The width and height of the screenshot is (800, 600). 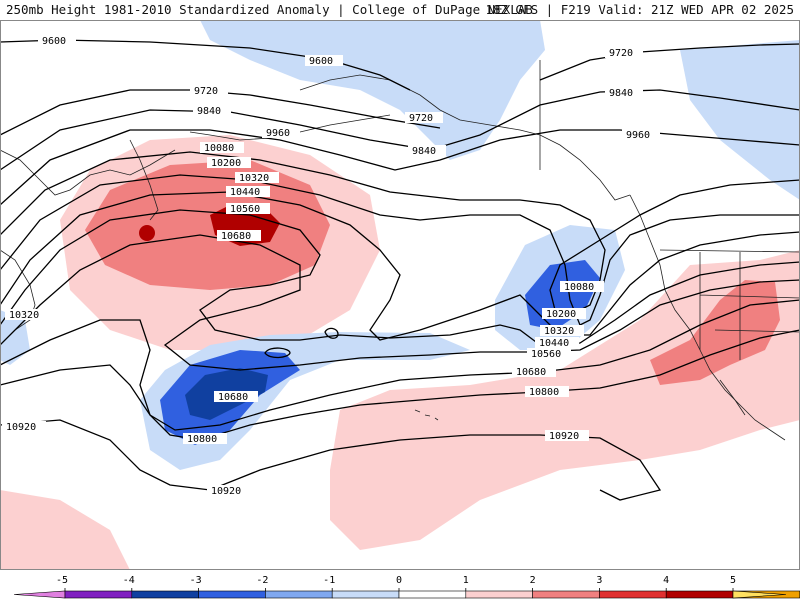 What do you see at coordinates (329, 580) in the screenshot?
I see `colorbar-tick-label: -1` at bounding box center [329, 580].